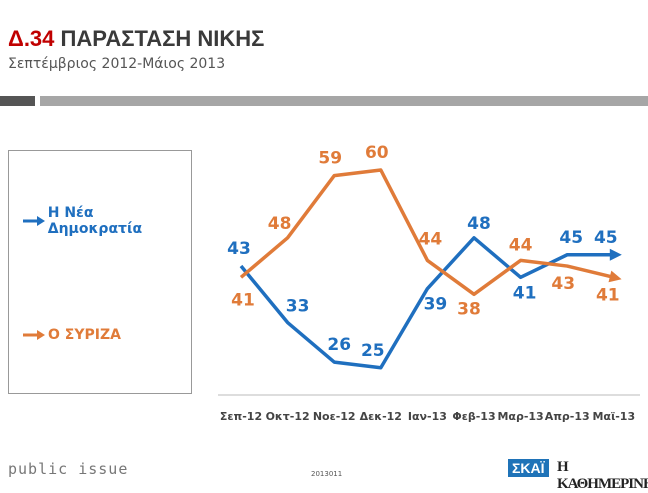 This screenshot has width=648, height=493. I want to click on x-tick-label: Απρ-13, so click(567, 416).